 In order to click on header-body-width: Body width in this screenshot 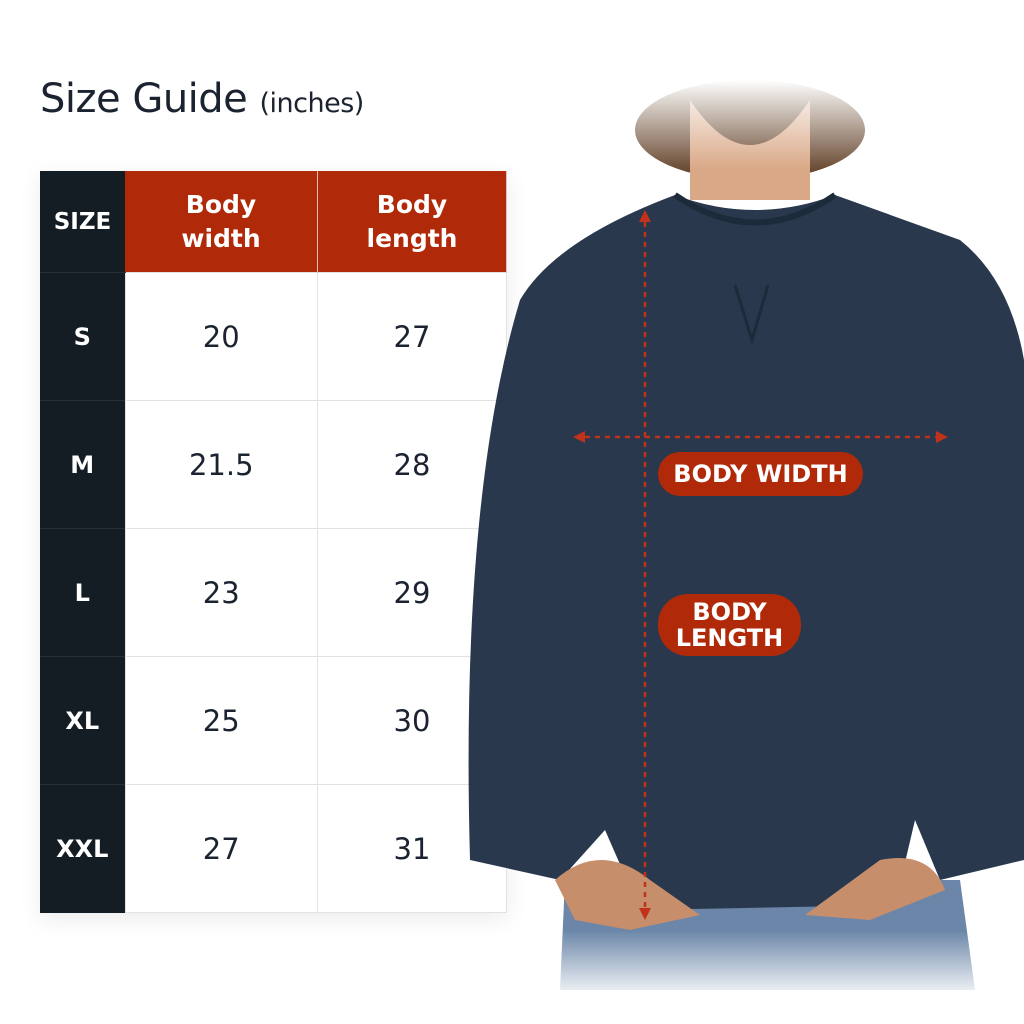, I will do `click(221, 222)`.